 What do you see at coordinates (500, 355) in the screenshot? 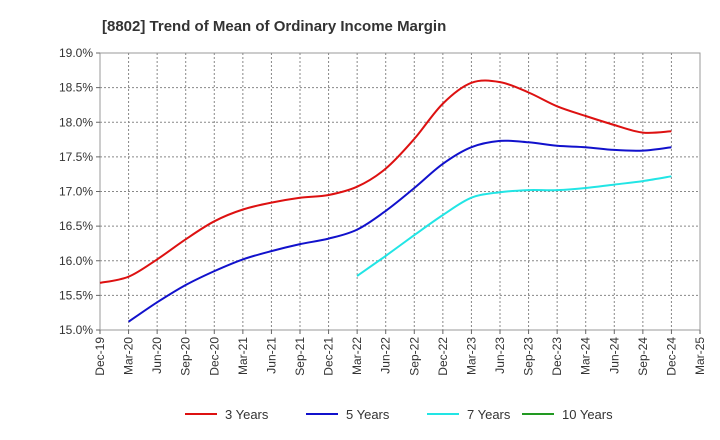
I see `x-tick-label: Jun-23` at bounding box center [500, 355].